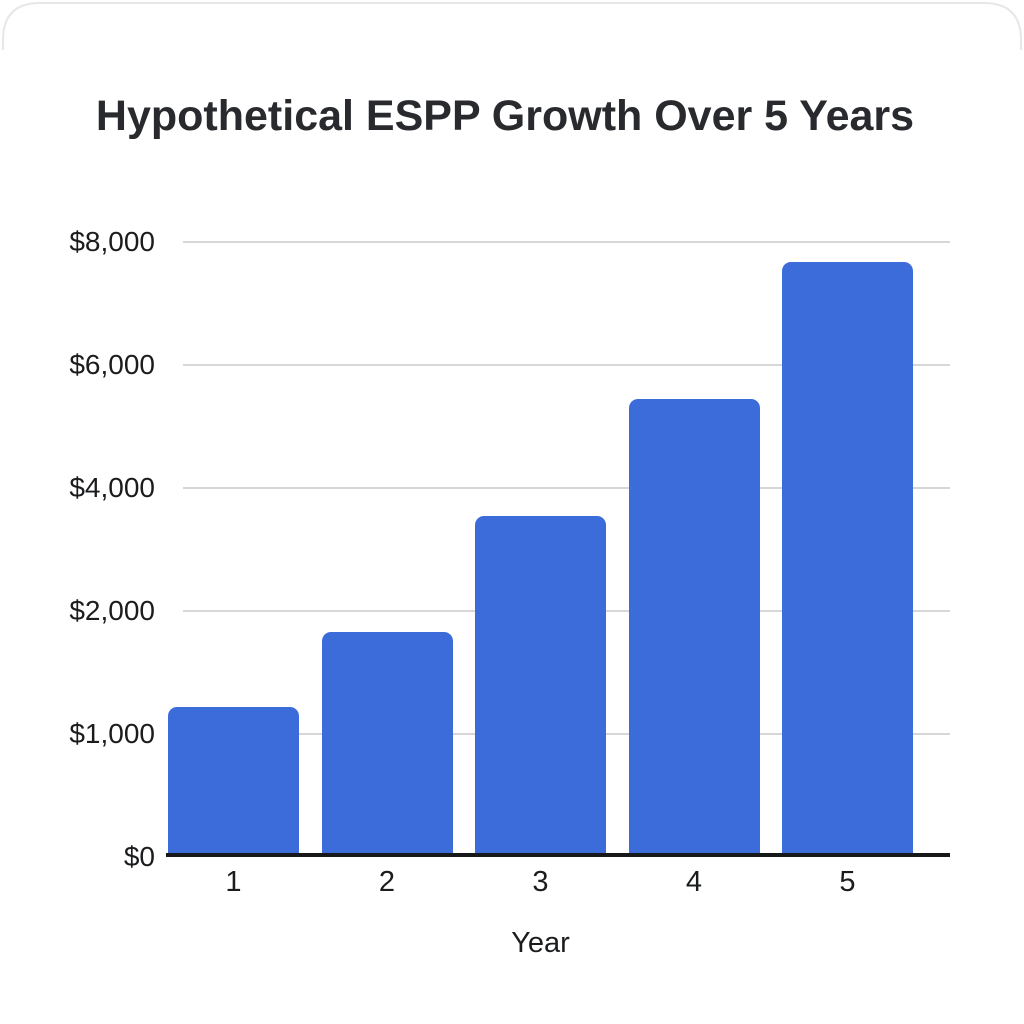 The width and height of the screenshot is (1024, 1024). What do you see at coordinates (558, 855) in the screenshot?
I see `x-axis-line` at bounding box center [558, 855].